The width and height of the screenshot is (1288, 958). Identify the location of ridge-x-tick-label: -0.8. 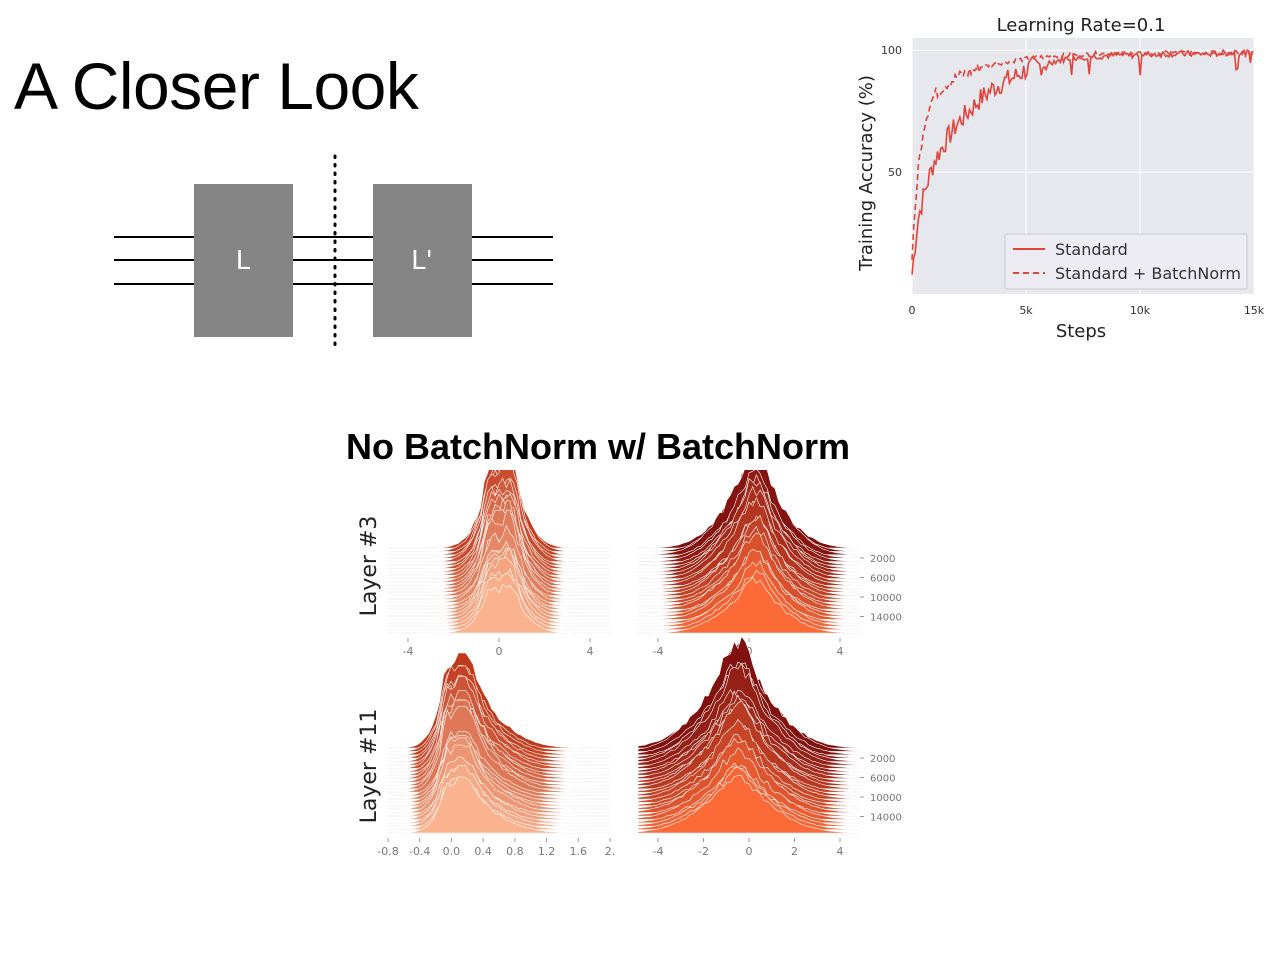
(387, 851).